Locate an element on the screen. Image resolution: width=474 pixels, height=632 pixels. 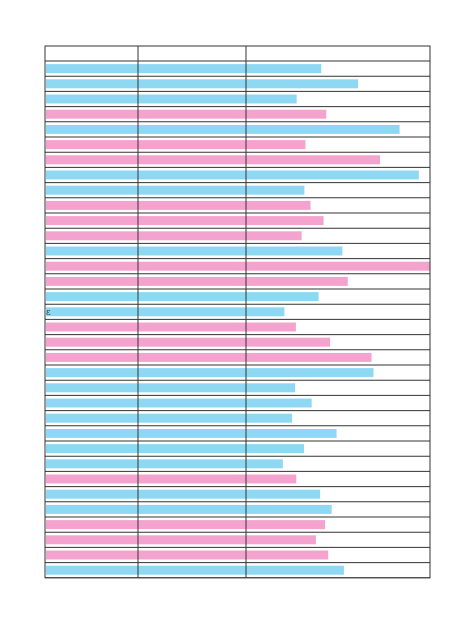
row-mark-label: ɛ is located at coordinates (48, 313).